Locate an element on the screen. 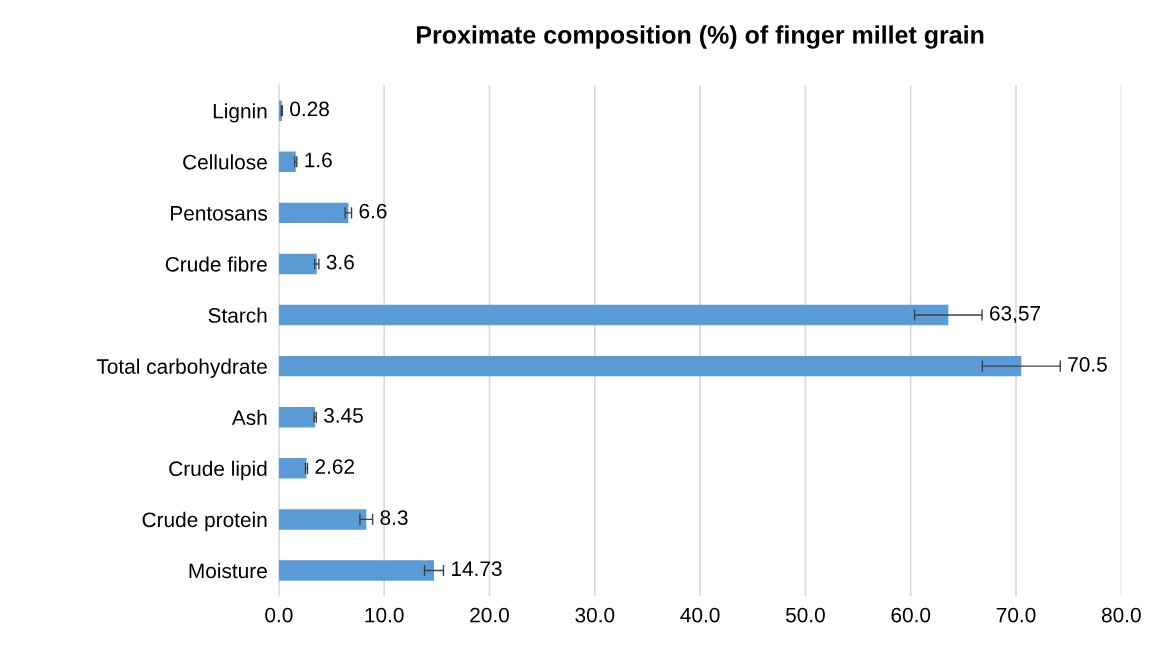 This screenshot has height=655, width=1162. y-tick-label: Crude protein is located at coordinates (204, 521).